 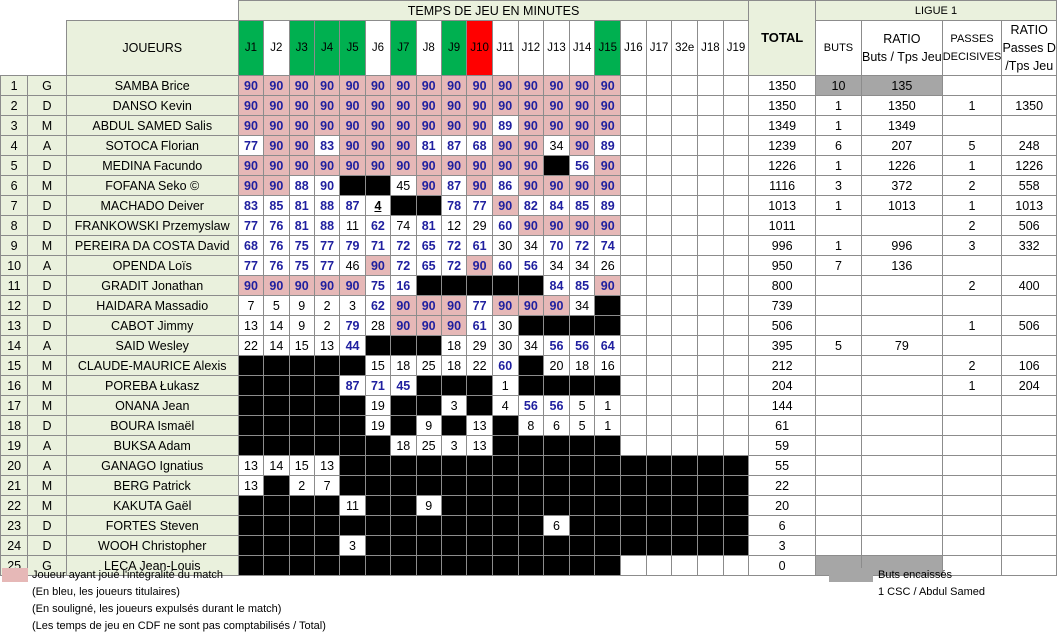 What do you see at coordinates (14, 205) in the screenshot?
I see `player-number: 7` at bounding box center [14, 205].